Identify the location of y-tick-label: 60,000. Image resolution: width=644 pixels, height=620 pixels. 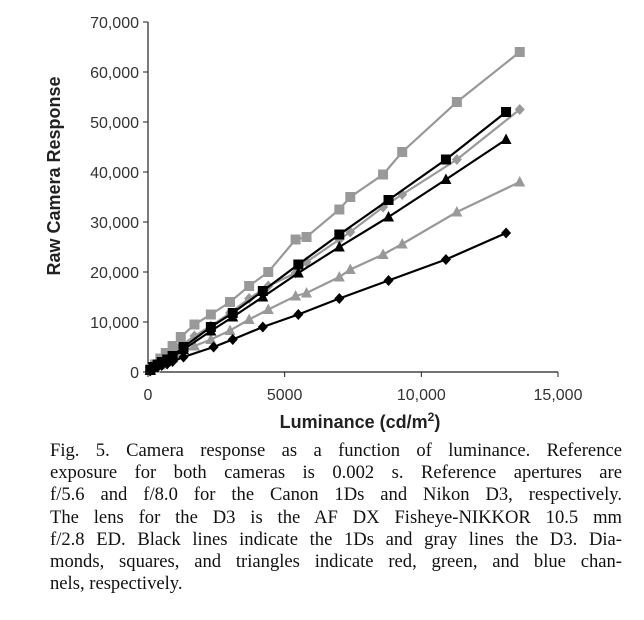
(114, 73).